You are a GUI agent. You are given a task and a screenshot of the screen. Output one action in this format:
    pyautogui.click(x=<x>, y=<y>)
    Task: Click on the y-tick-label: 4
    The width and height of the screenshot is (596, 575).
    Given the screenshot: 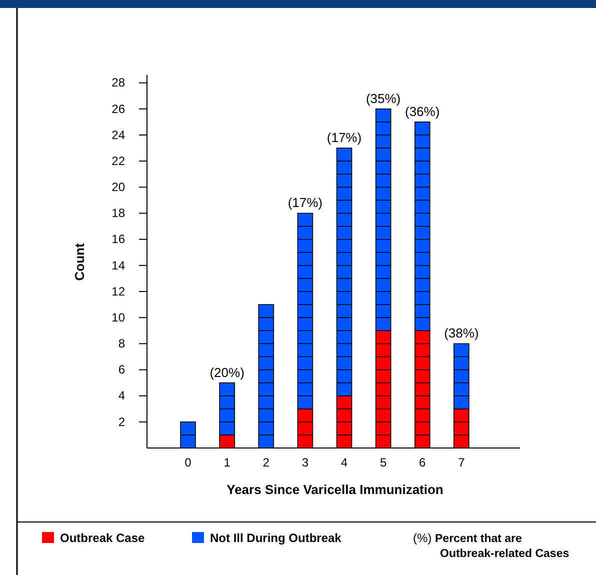 What is the action you would take?
    pyautogui.click(x=122, y=395)
    